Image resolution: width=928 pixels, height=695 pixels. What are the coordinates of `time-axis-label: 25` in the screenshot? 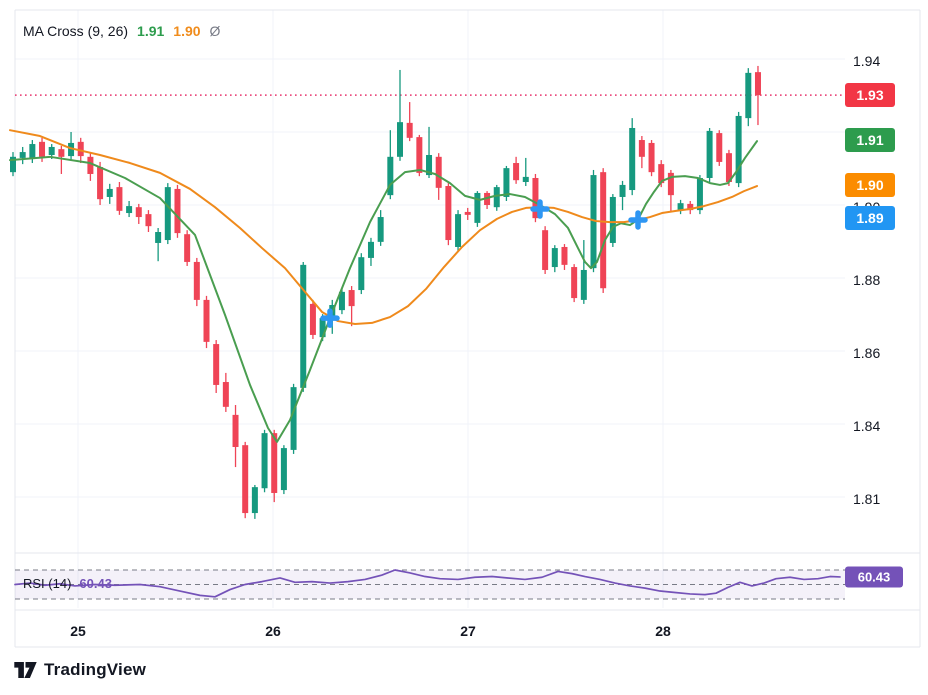 It's located at (78, 631).